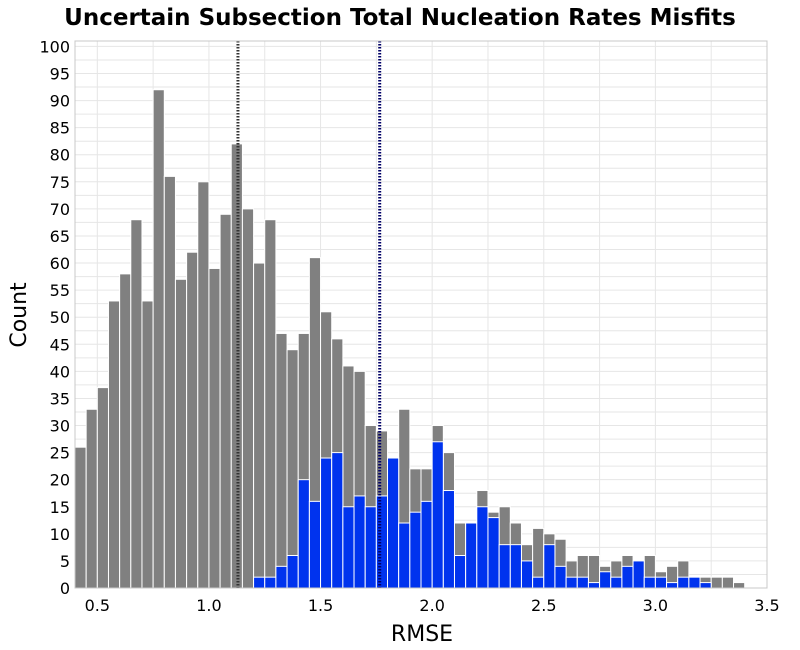 The width and height of the screenshot is (800, 650). What do you see at coordinates (60, 453) in the screenshot?
I see `y-tick-label: 25` at bounding box center [60, 453].